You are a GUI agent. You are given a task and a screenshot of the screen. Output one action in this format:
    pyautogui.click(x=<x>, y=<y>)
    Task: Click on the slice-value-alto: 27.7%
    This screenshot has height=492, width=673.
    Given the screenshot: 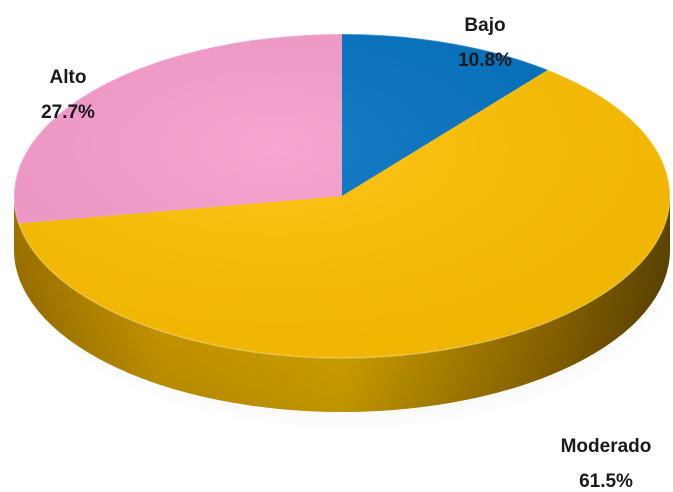 What is the action you would take?
    pyautogui.click(x=68, y=112)
    